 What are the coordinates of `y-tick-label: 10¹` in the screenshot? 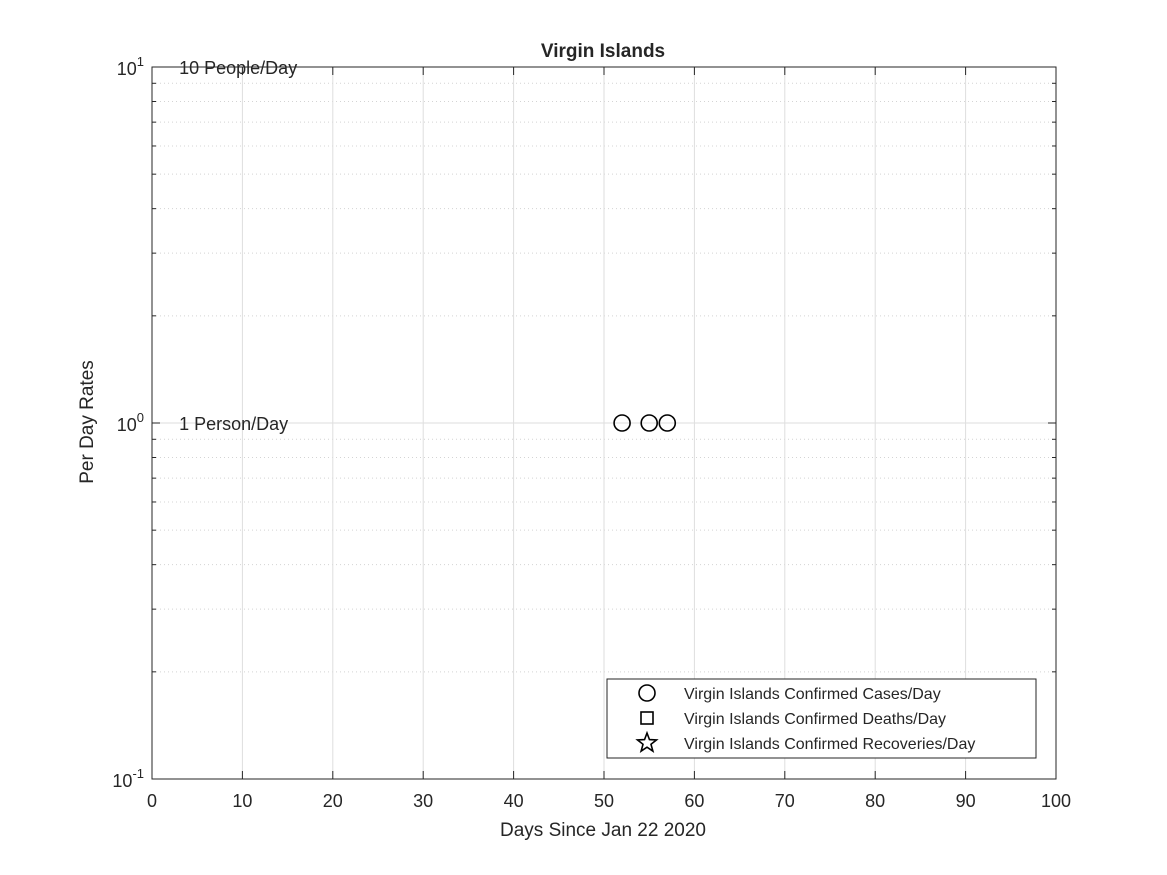 It's located at (130, 66).